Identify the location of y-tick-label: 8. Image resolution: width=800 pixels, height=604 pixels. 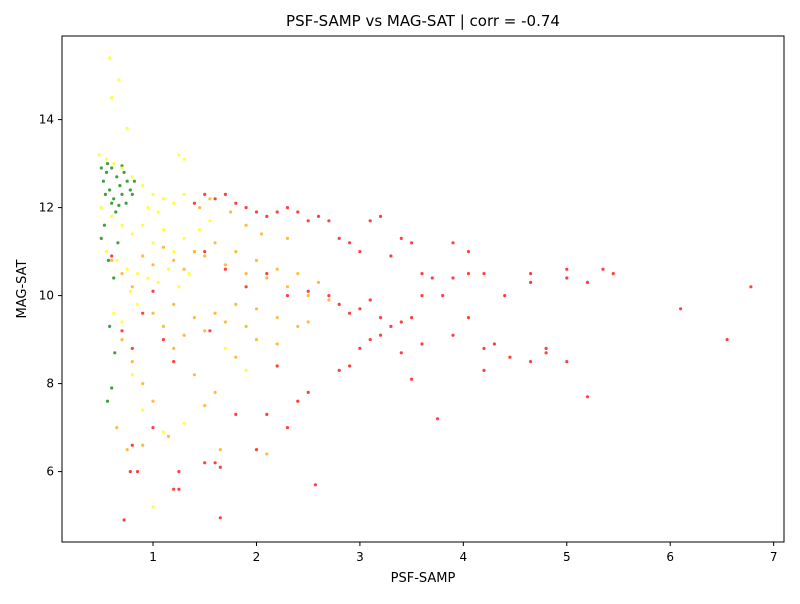
(50, 384).